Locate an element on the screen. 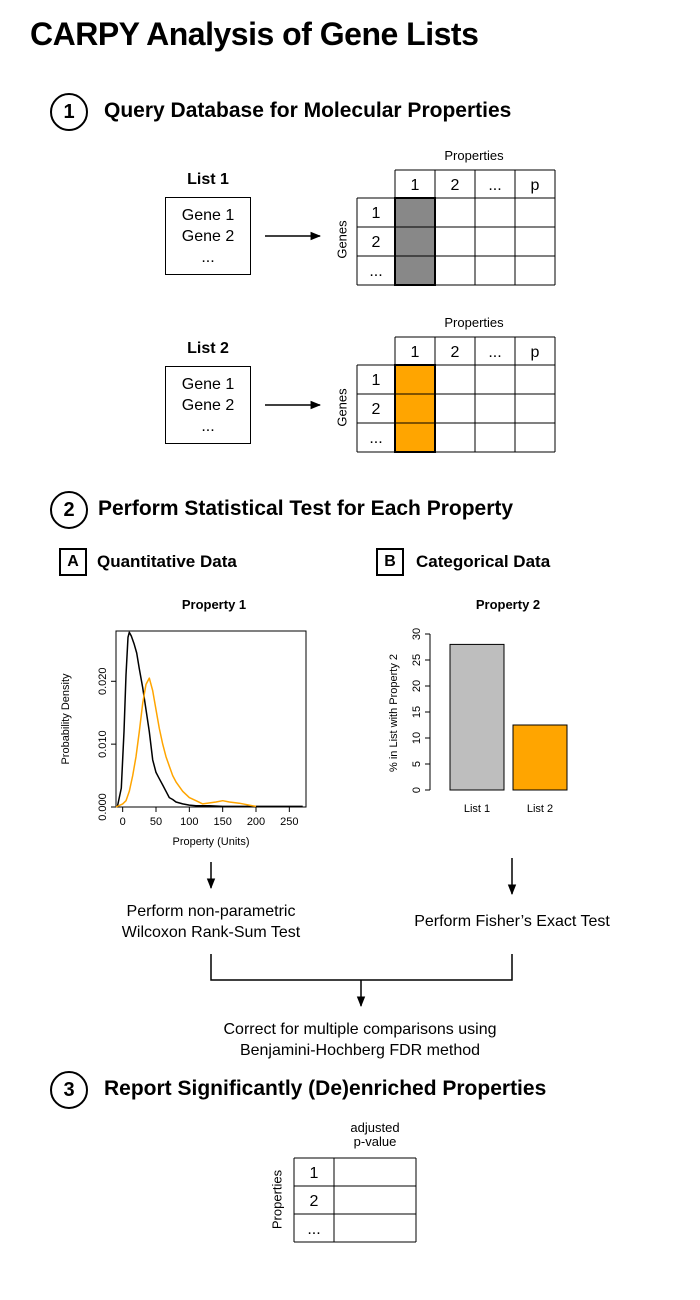  step-2-badge: 2 is located at coordinates (69, 510).